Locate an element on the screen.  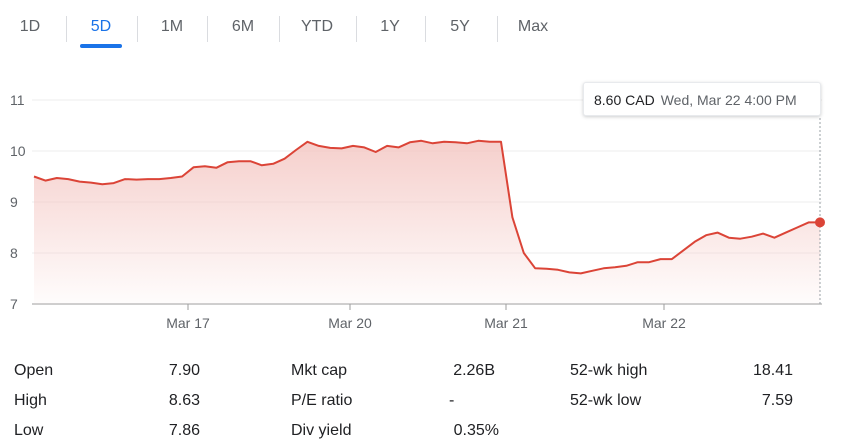
tab-1m: 1M is located at coordinates (172, 27).